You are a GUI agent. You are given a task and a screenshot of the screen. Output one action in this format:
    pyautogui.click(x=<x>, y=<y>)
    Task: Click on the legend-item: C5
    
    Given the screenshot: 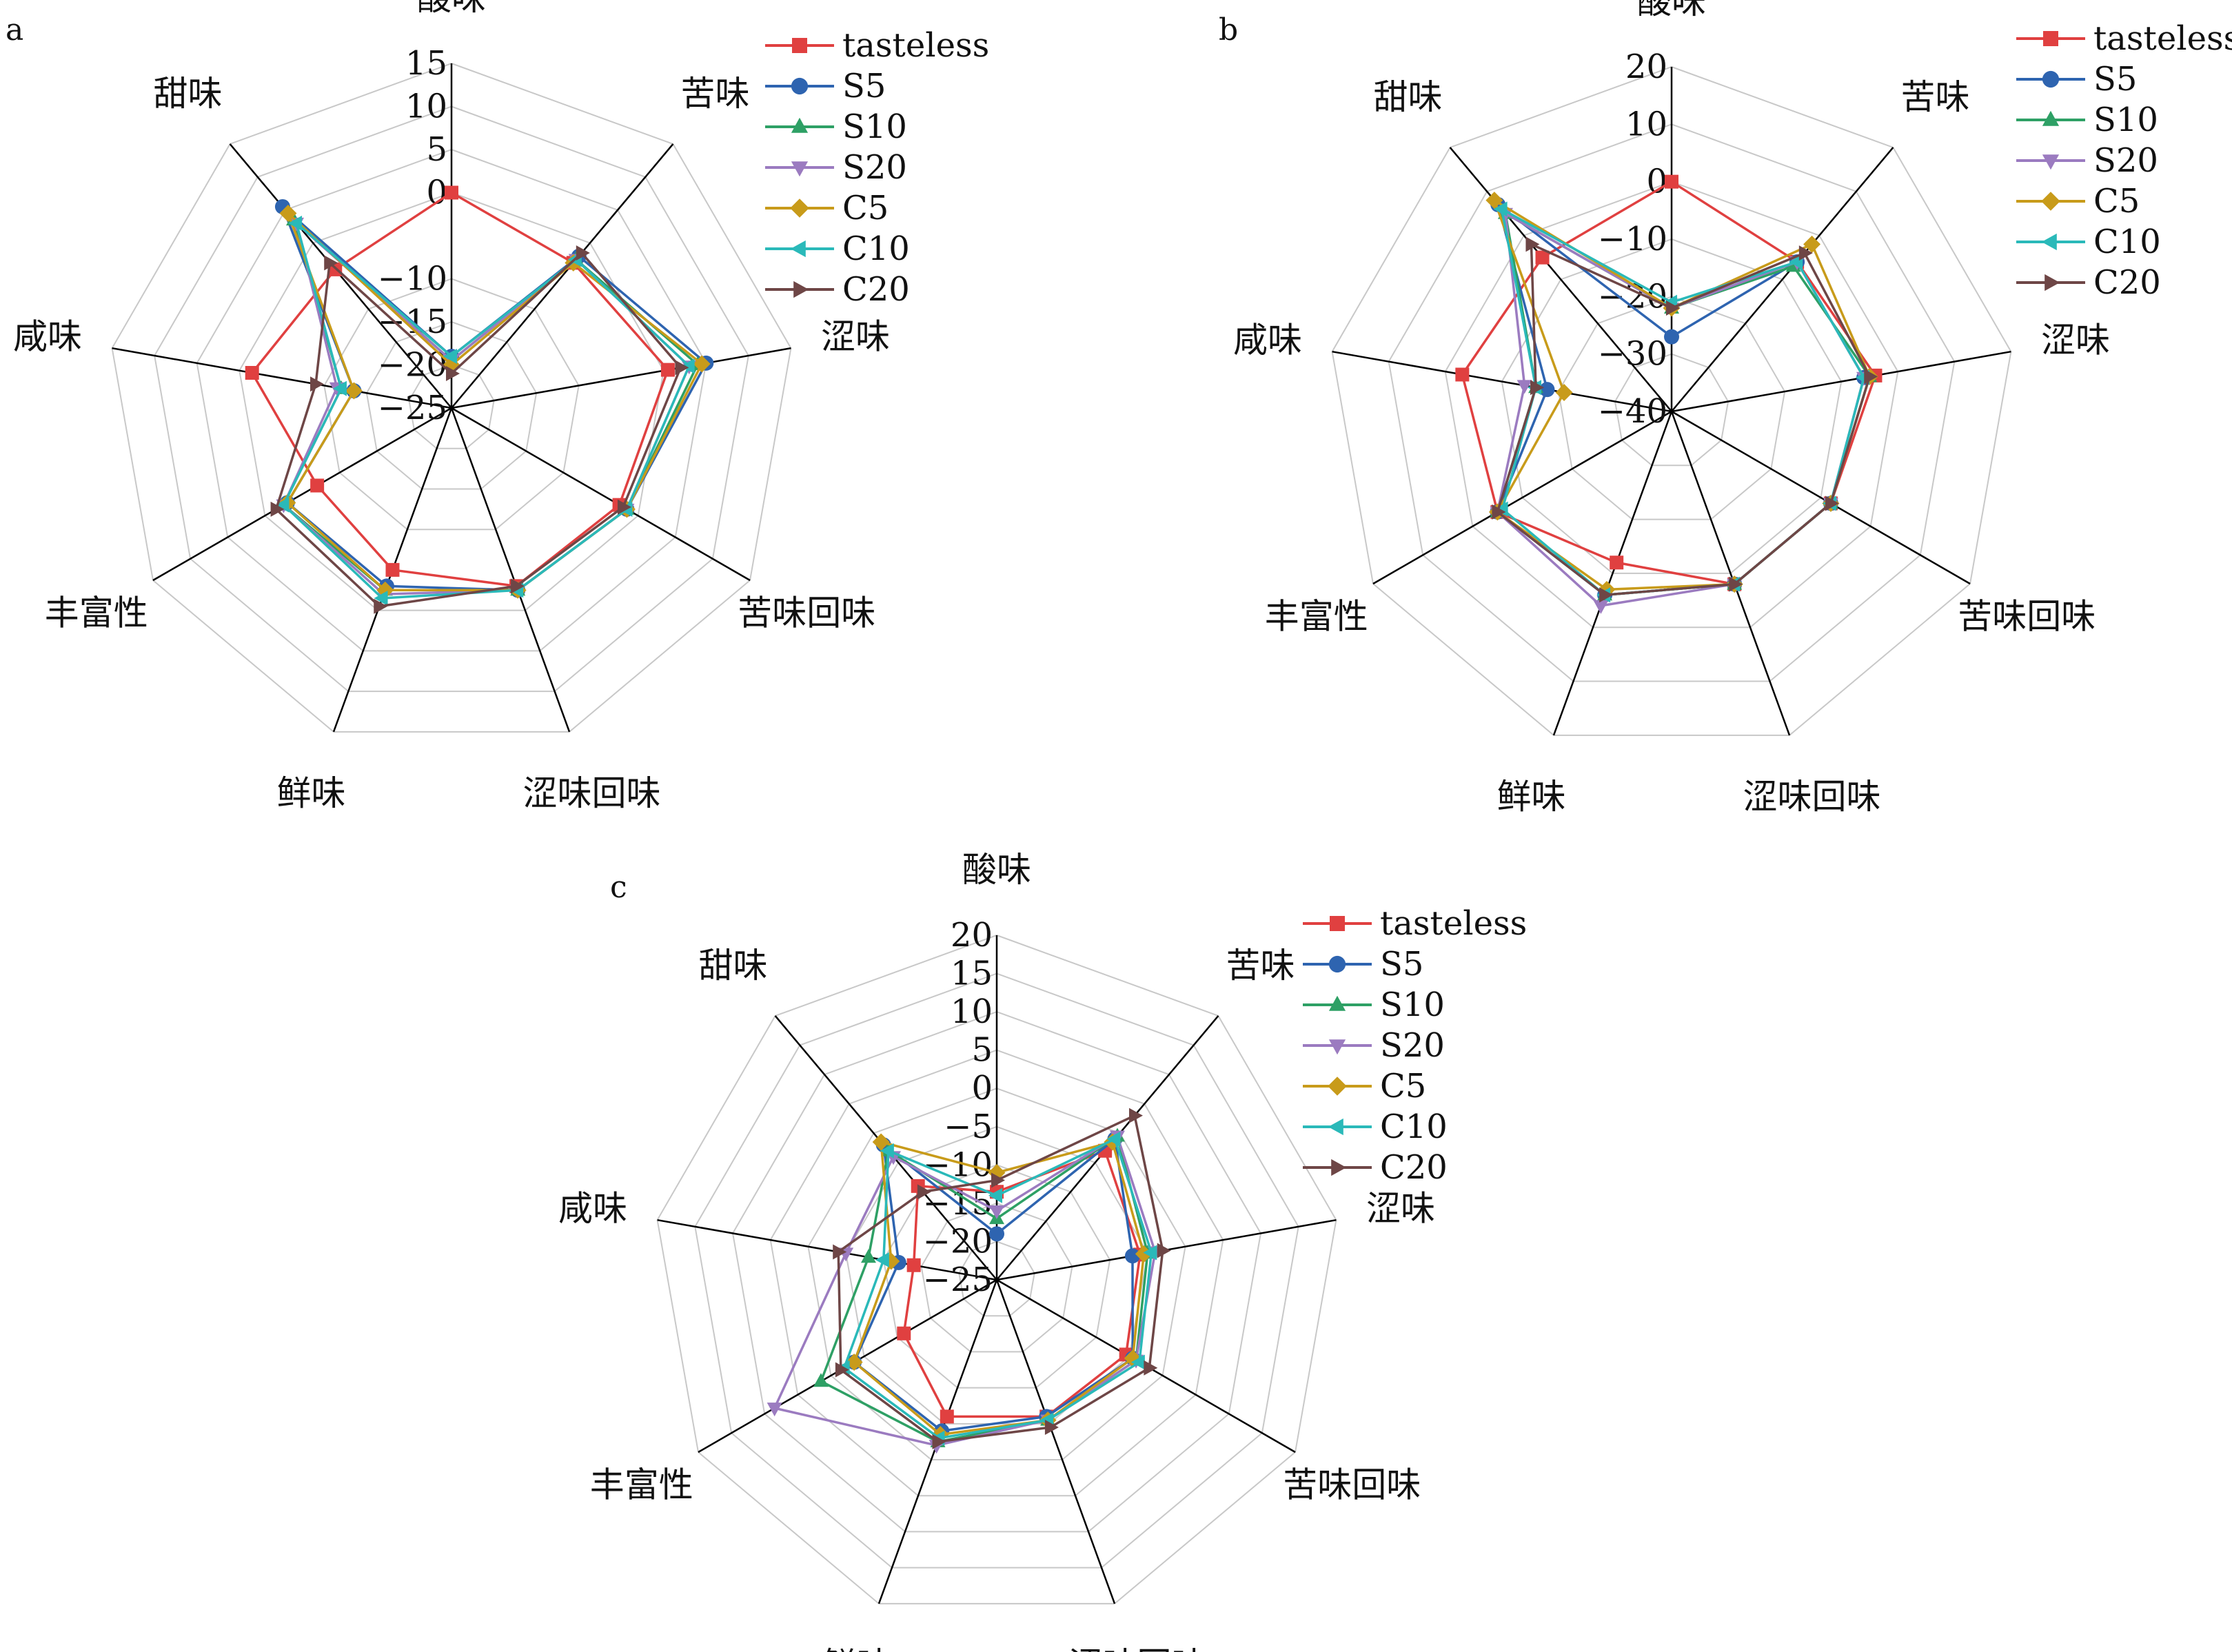 What is the action you would take?
    pyautogui.click(x=827, y=208)
    